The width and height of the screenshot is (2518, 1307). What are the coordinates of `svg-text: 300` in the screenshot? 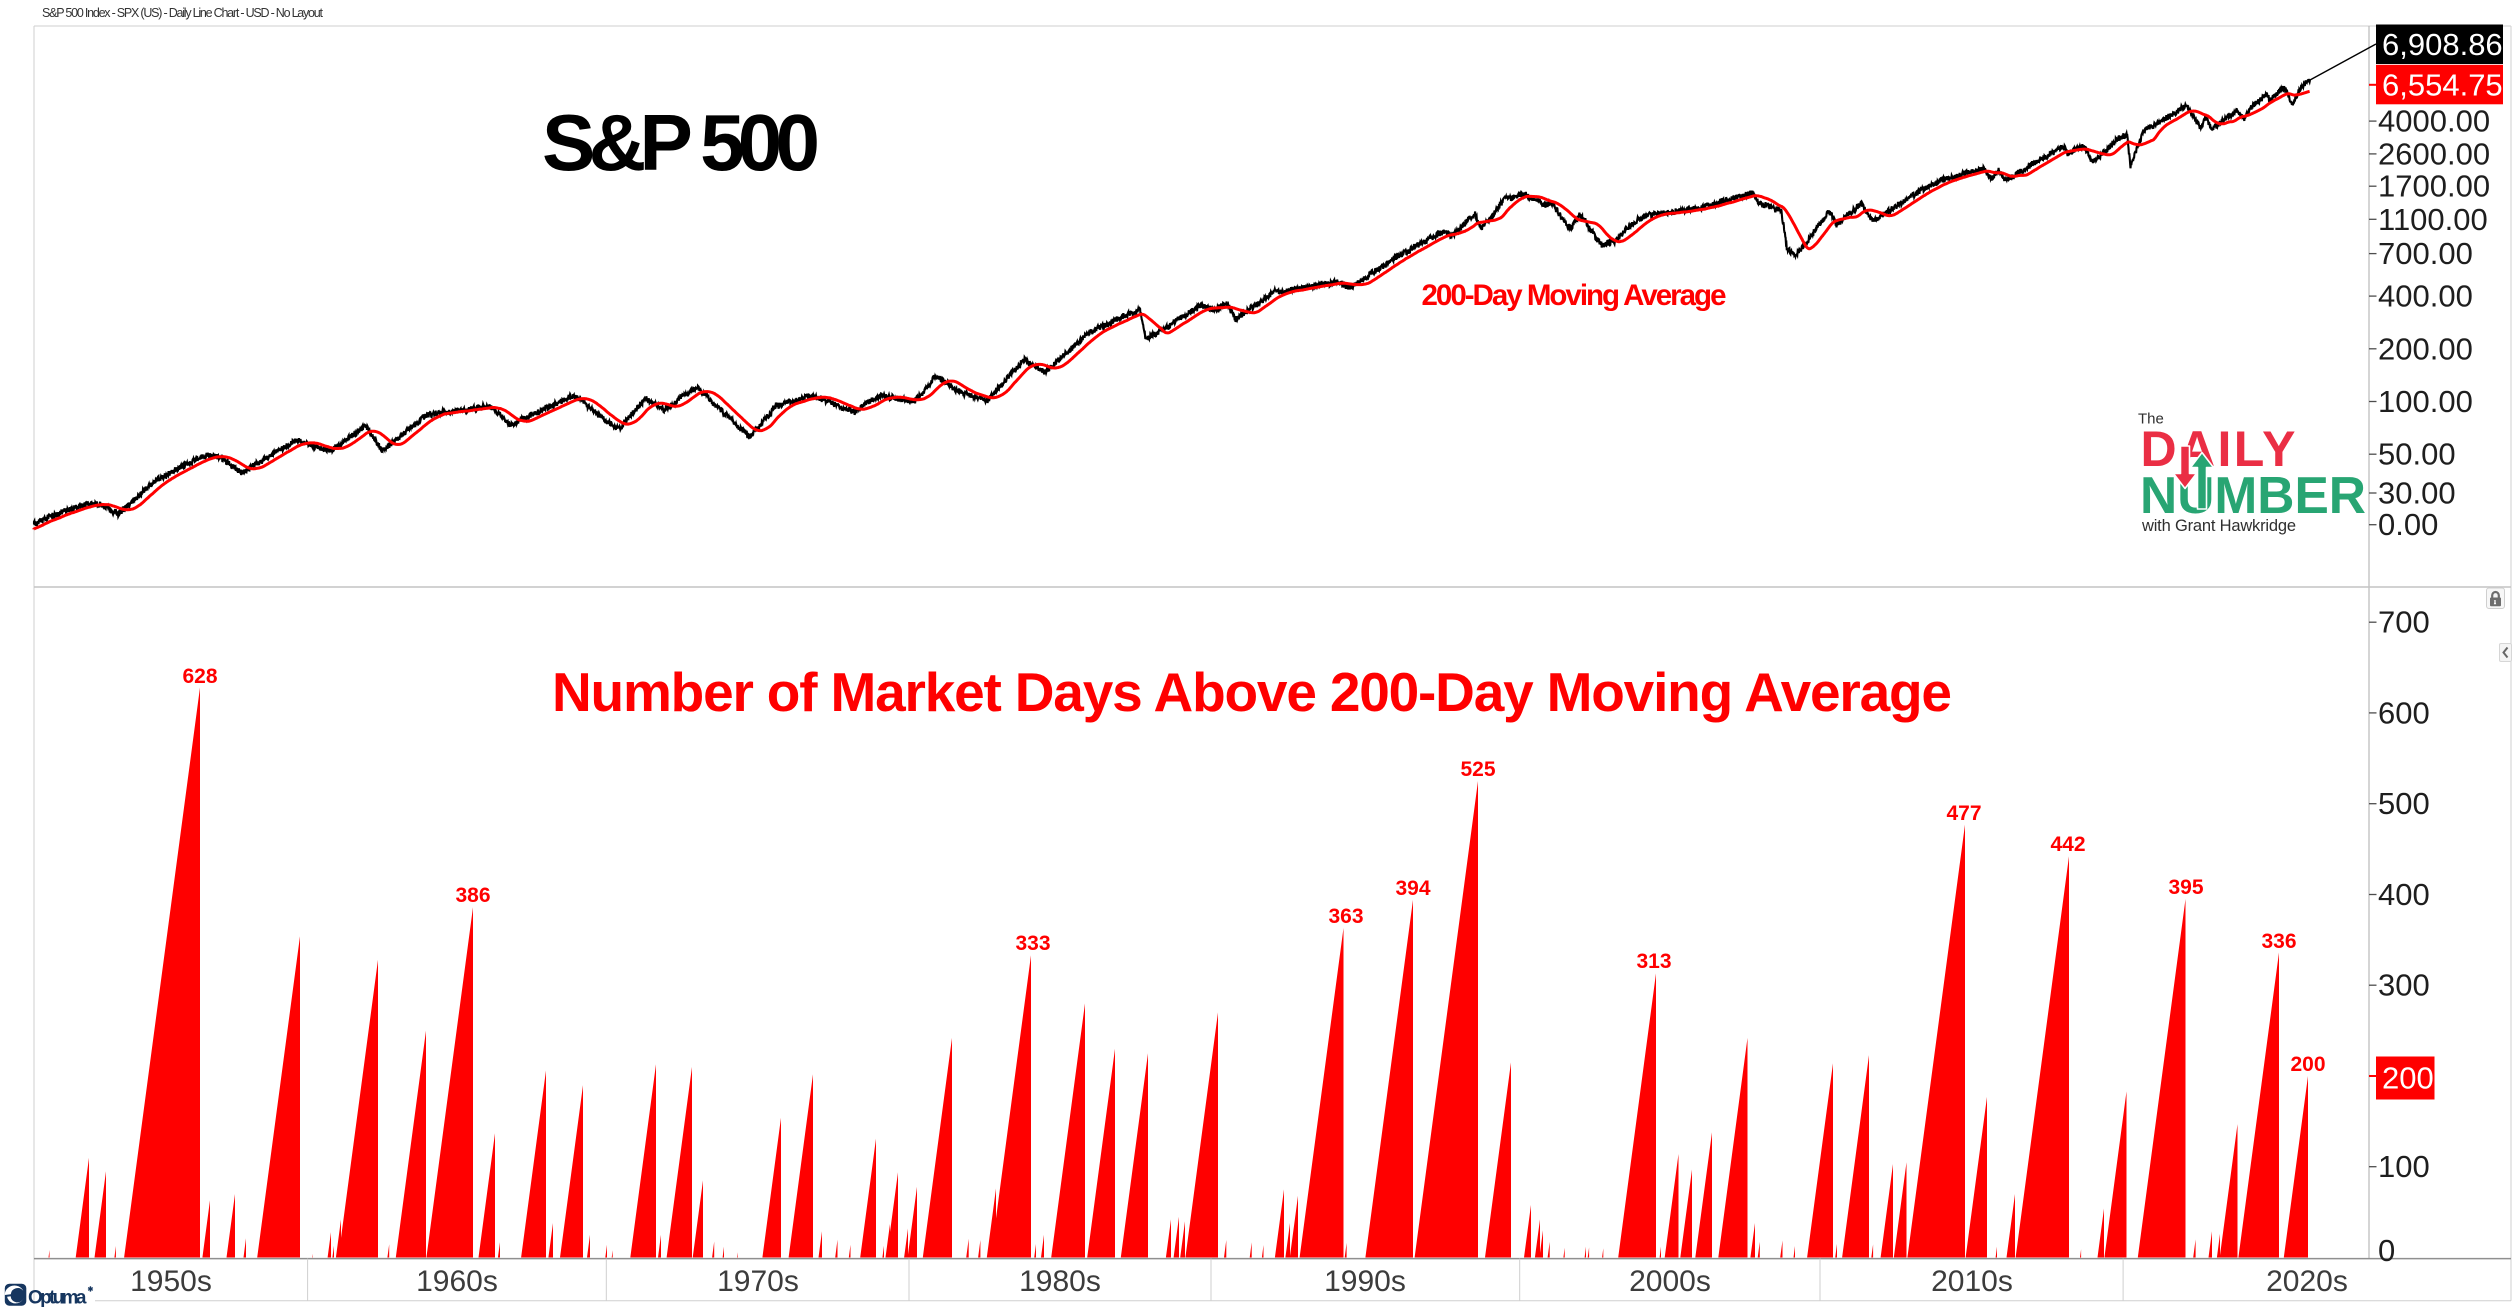 It's located at (2404, 985).